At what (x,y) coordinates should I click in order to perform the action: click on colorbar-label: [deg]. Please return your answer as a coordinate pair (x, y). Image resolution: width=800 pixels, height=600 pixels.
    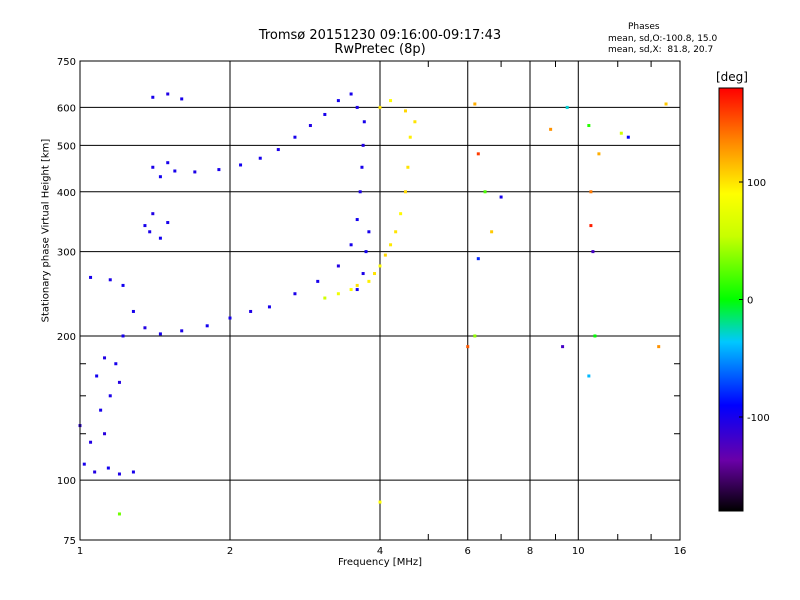
    Looking at the image, I should click on (732, 77).